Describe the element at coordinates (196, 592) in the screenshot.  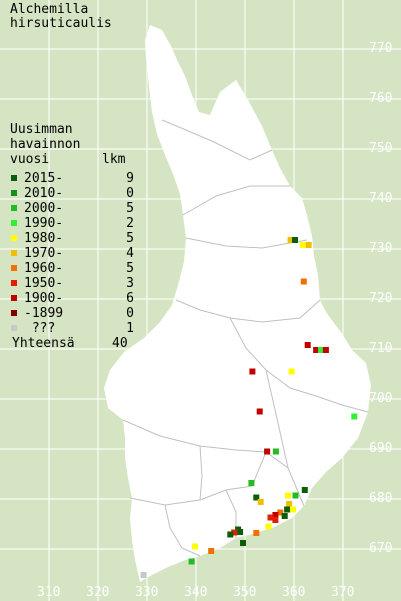
I see `x-tick-label: 340` at that location.